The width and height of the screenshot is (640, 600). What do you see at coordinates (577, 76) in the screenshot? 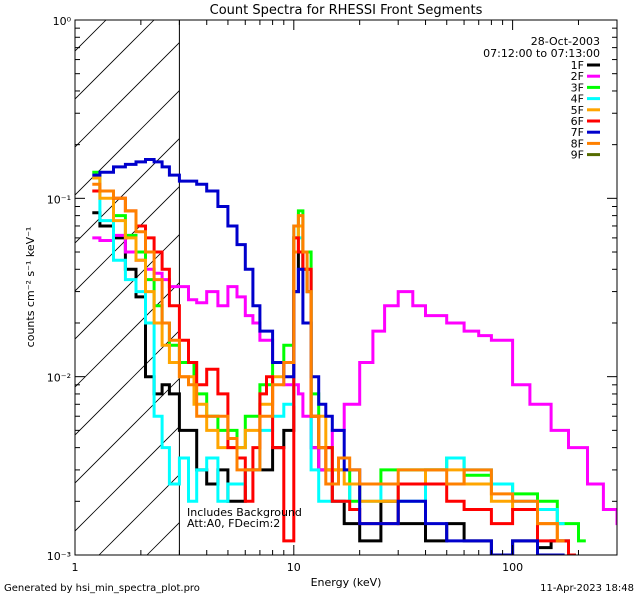
I see `legend-label-2F: 2F` at bounding box center [577, 76].